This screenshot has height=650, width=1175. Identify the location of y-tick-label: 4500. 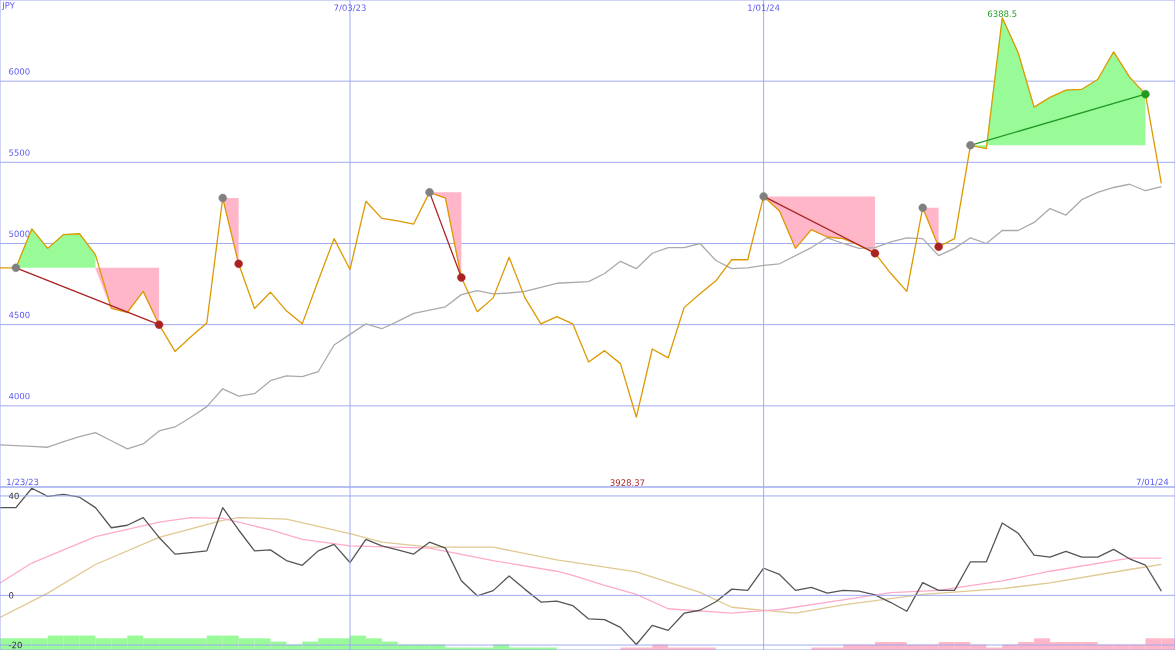
(19, 315).